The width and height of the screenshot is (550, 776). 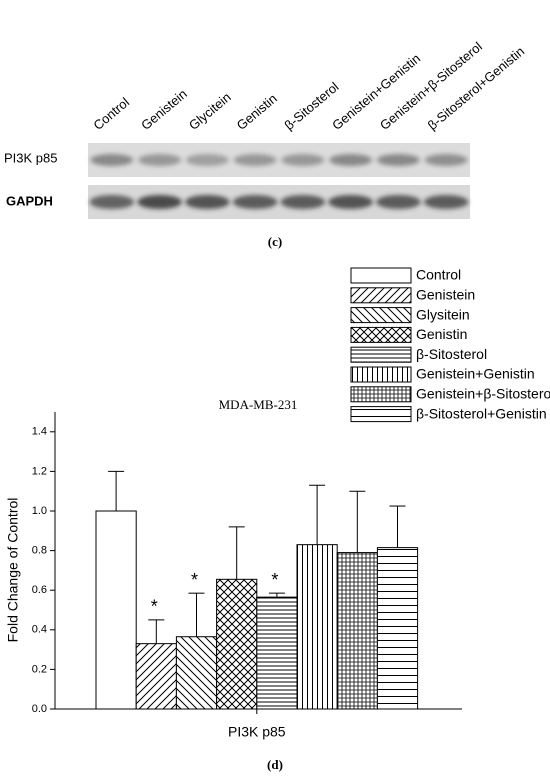 What do you see at coordinates (445, 295) in the screenshot?
I see `legend-label: Genistein` at bounding box center [445, 295].